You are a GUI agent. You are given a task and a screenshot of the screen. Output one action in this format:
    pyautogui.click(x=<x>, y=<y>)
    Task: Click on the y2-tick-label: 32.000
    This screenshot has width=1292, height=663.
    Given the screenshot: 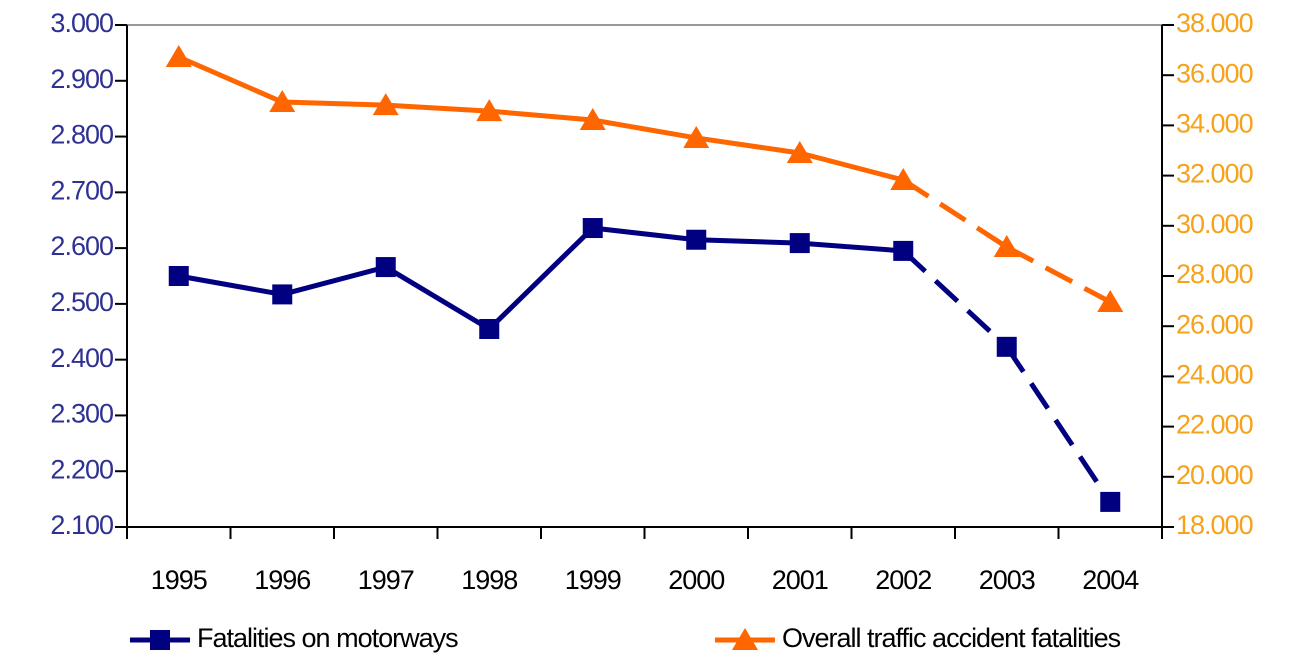 What is the action you would take?
    pyautogui.click(x=1214, y=174)
    